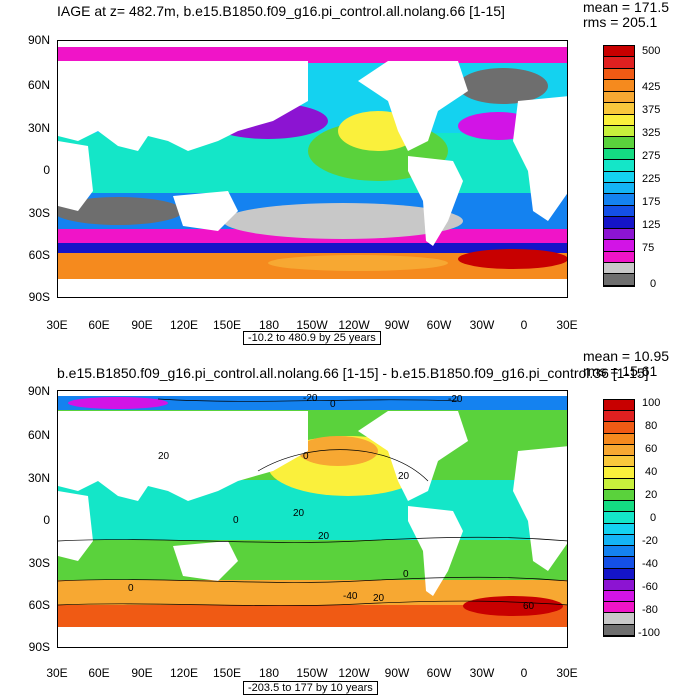 The width and height of the screenshot is (700, 700). Describe the element at coordinates (529, 606) in the screenshot. I see `contour-label: 60` at that location.